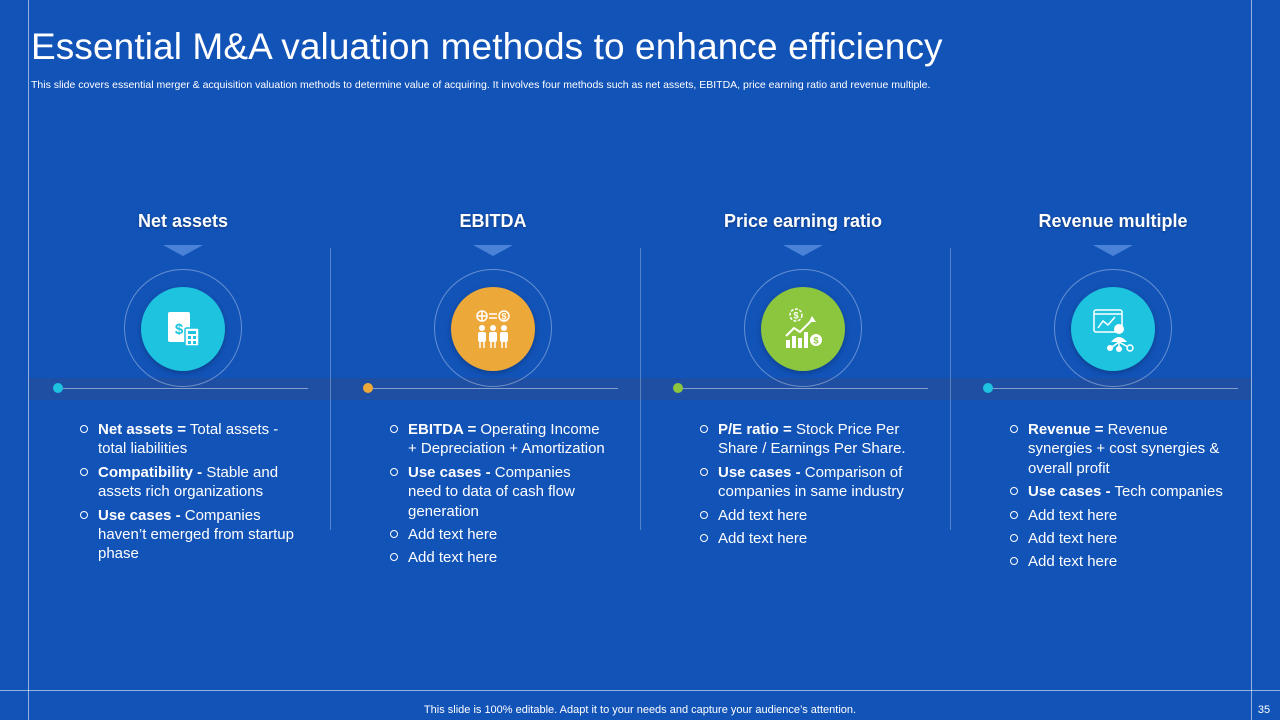 The width and height of the screenshot is (1280, 720). Describe the element at coordinates (183, 221) in the screenshot. I see `column-heading: Net assets` at that location.